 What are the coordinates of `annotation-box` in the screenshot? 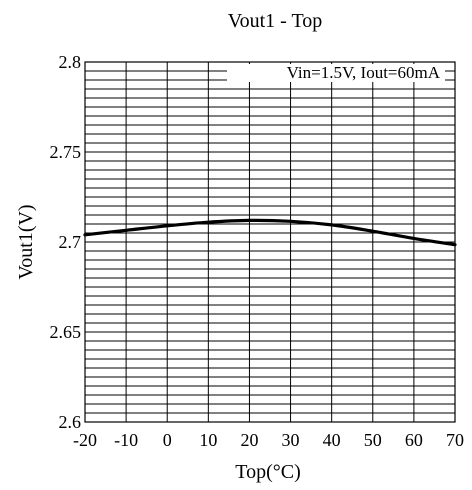 It's located at (336, 73).